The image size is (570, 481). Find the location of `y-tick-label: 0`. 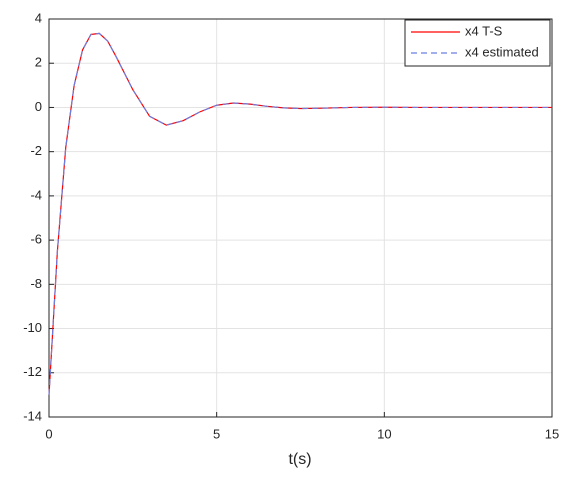

y-tick-label: 0 is located at coordinates (38, 106).